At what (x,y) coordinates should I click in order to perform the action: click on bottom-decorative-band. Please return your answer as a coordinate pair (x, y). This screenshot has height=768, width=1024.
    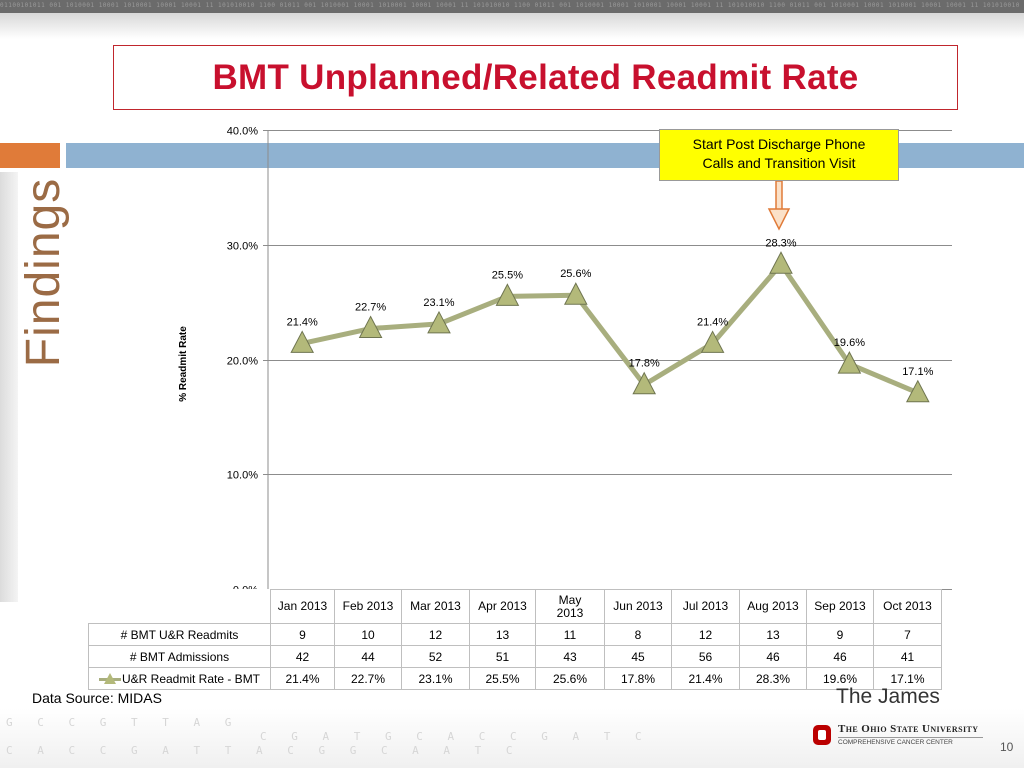
    Looking at the image, I should click on (512, 738).